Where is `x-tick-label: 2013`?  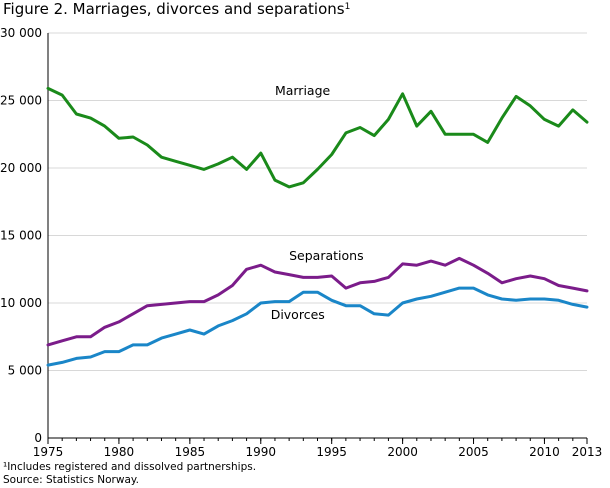
x-tick-label: 2013 is located at coordinates (587, 452).